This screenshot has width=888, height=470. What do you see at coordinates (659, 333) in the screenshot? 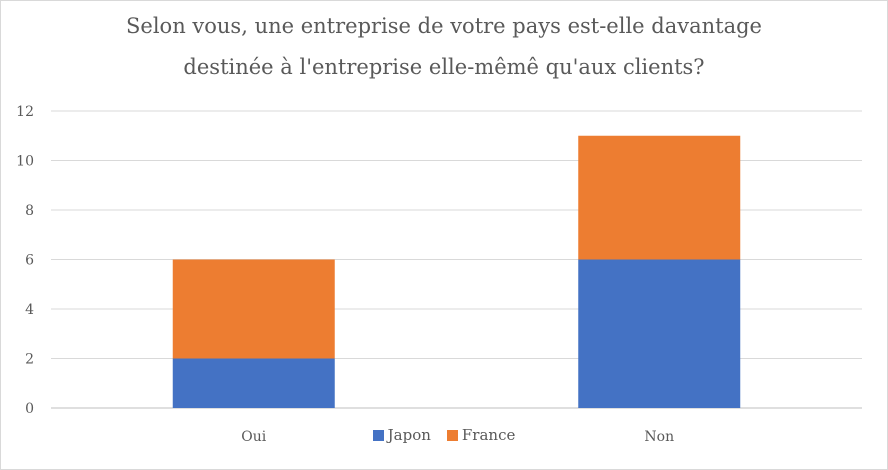
I see `bar-non-japon` at bounding box center [659, 333].